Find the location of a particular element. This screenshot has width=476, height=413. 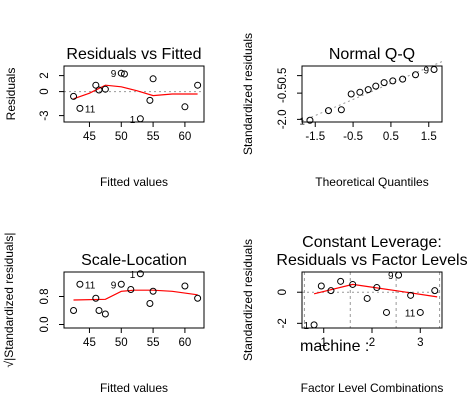

y-tick-label: -2.0 is located at coordinates (283, 119).